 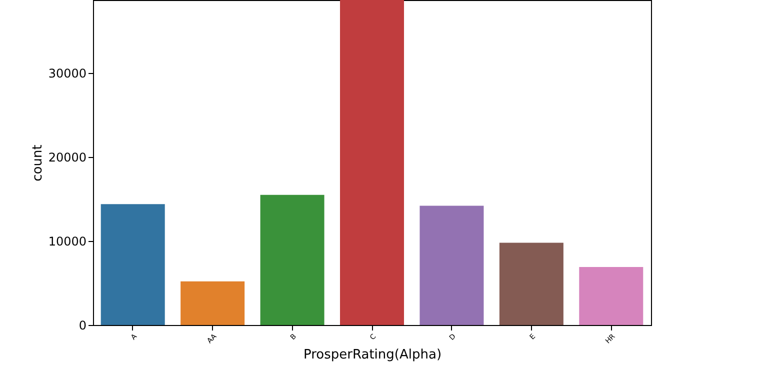 I want to click on y-tick-label: 0, so click(x=82, y=325).